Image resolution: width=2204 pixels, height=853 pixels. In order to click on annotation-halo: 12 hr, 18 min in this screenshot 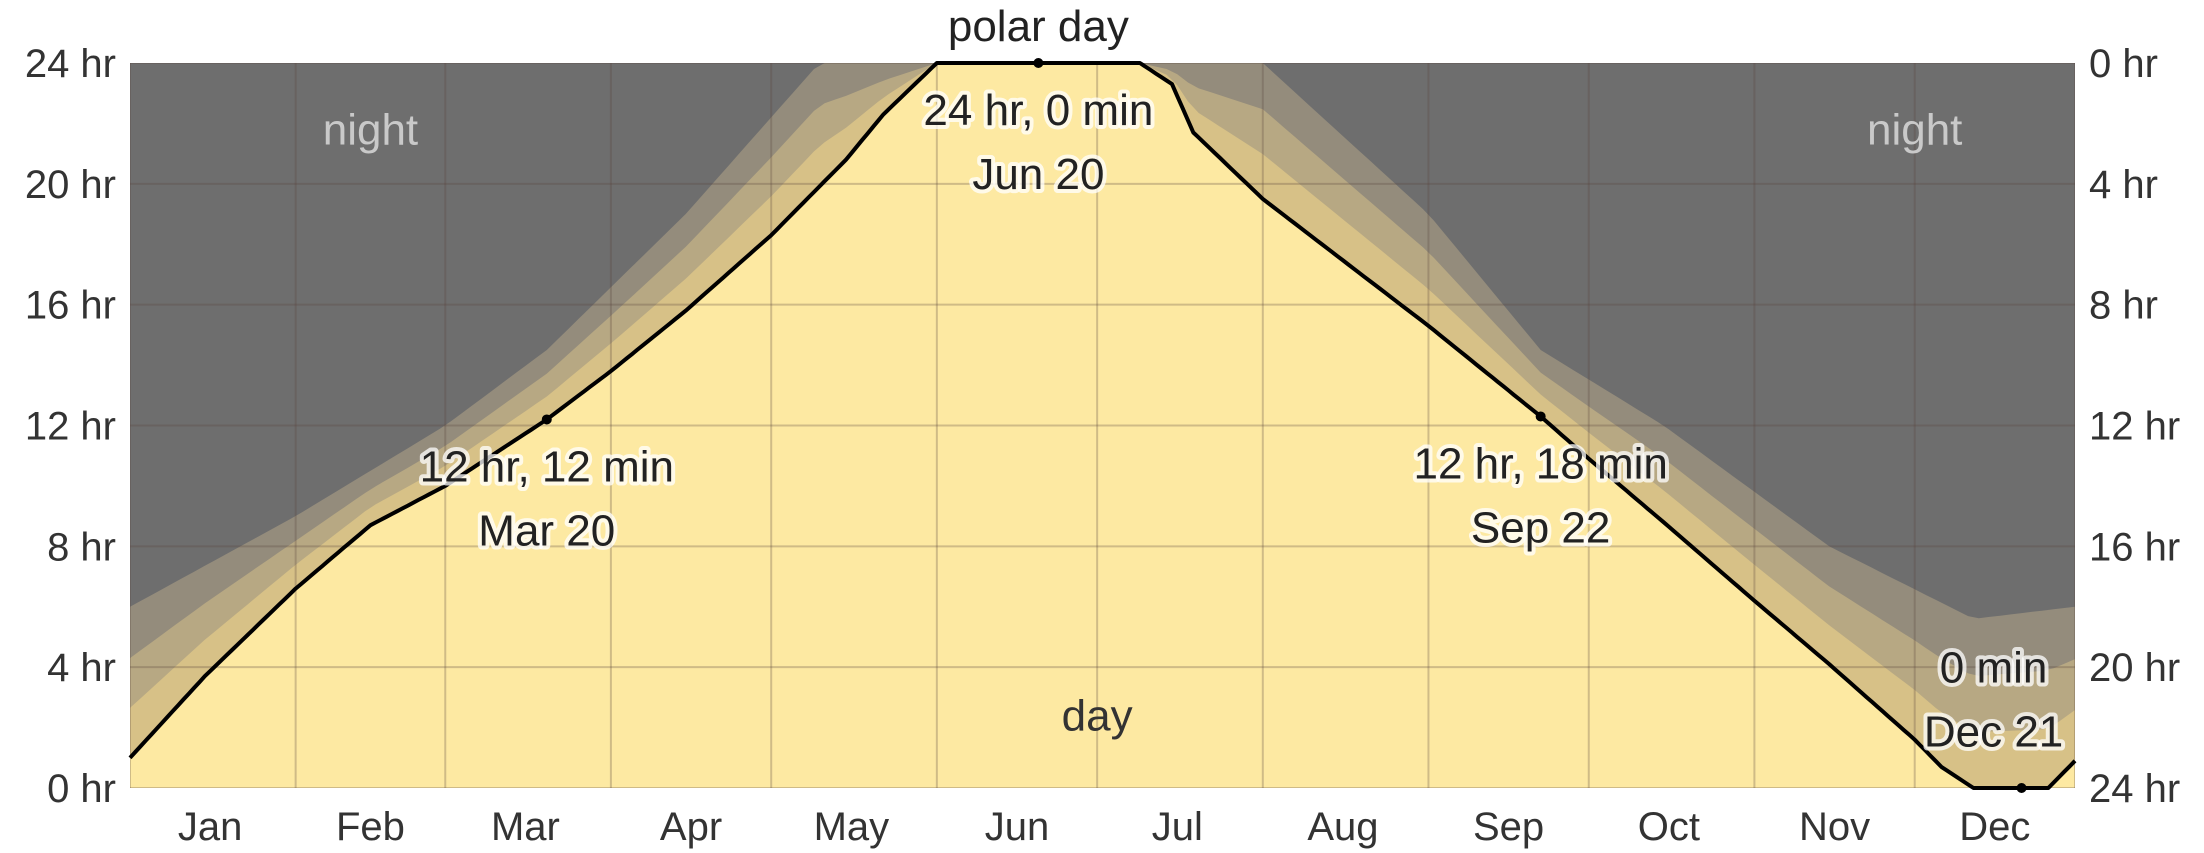, I will do `click(1540, 463)`.